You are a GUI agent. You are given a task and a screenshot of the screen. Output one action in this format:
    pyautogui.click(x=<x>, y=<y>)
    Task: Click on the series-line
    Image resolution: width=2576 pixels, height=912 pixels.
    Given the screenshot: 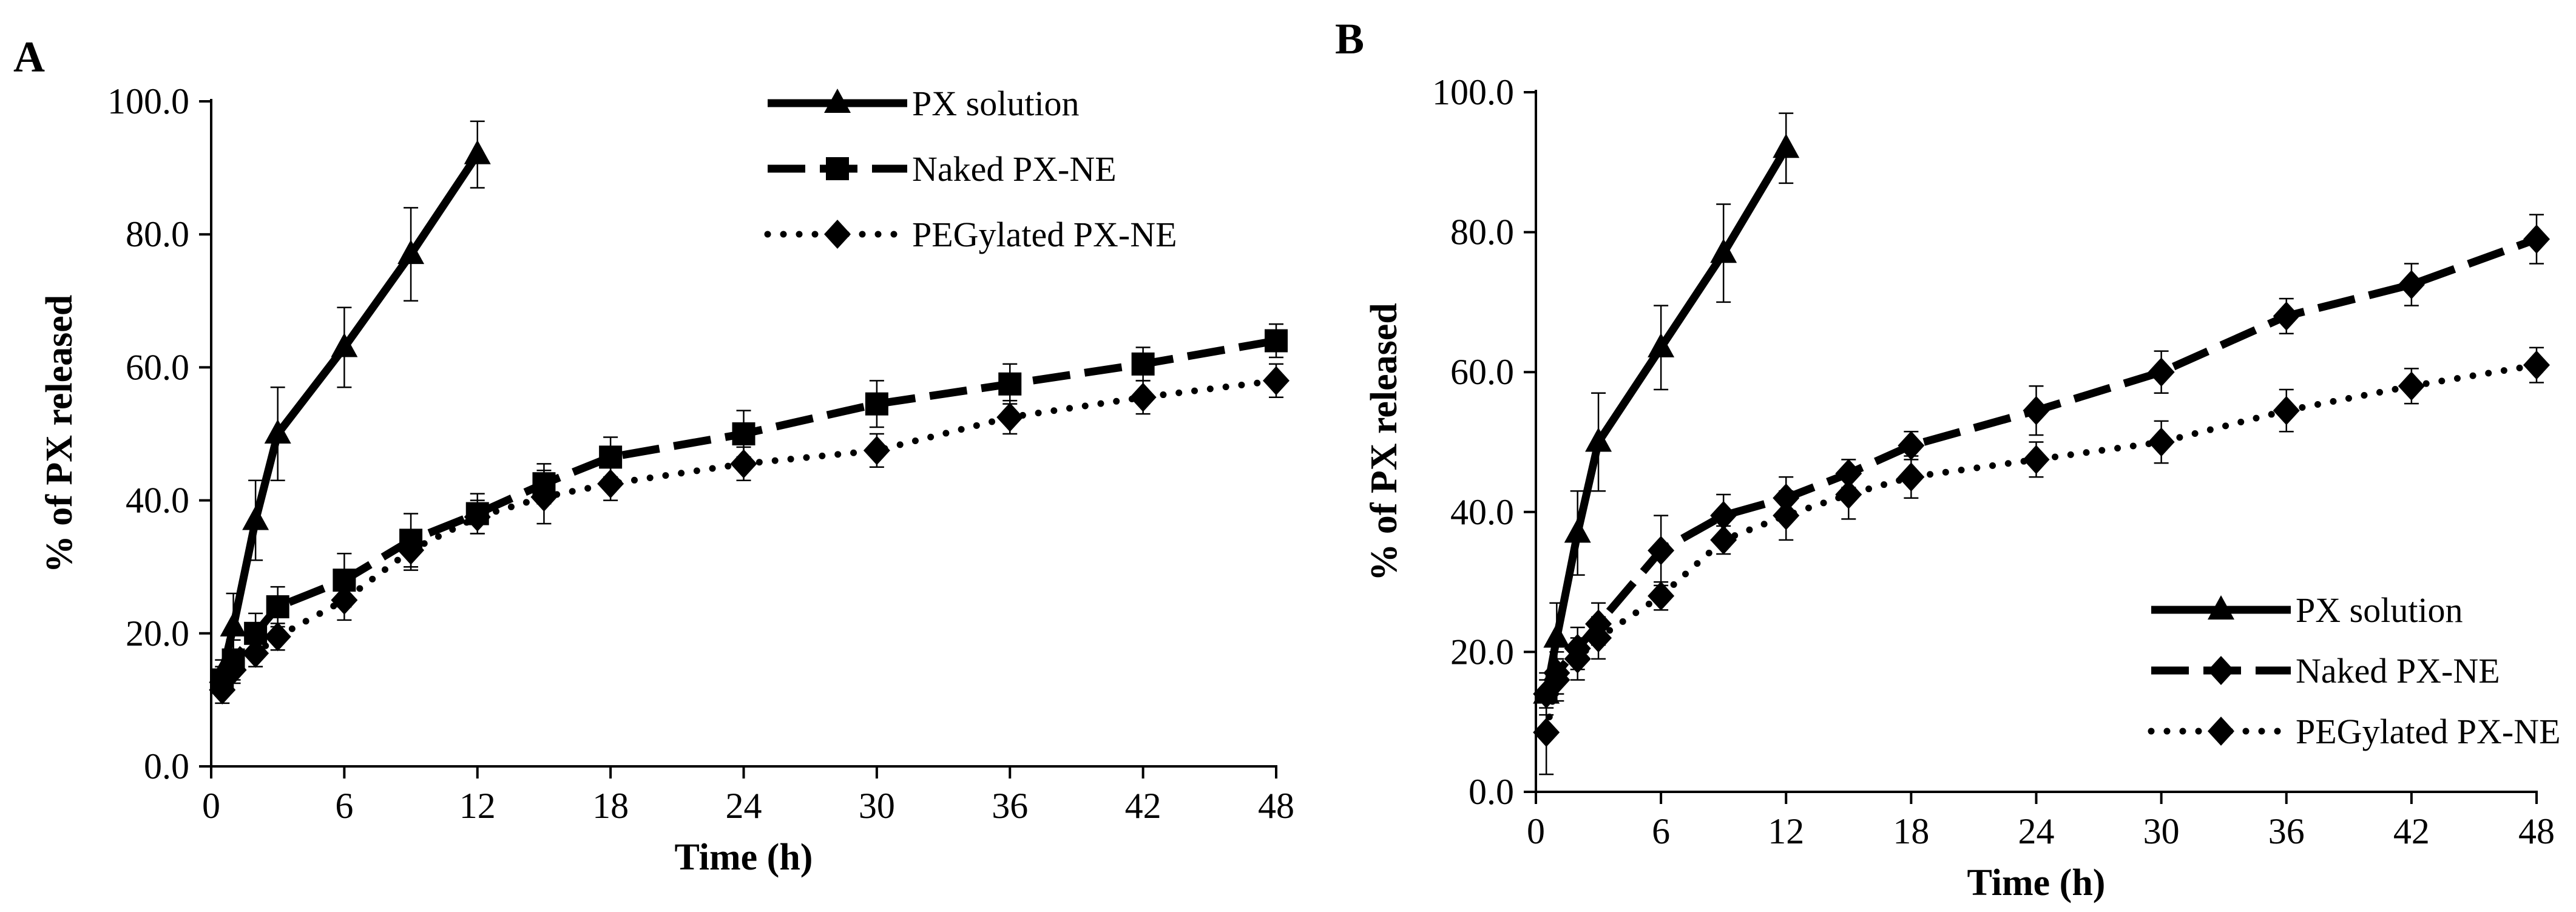 What is the action you would take?
    pyautogui.click(x=749, y=535)
    